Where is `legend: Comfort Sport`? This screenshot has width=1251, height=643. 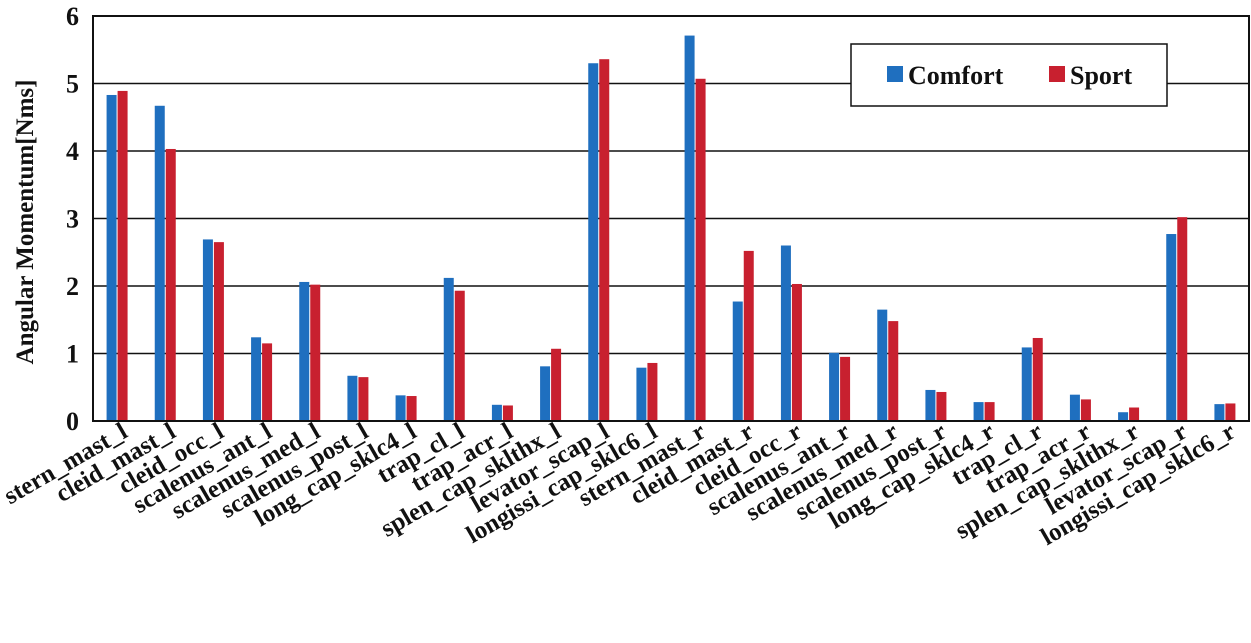
legend: Comfort Sport is located at coordinates (1009, 75).